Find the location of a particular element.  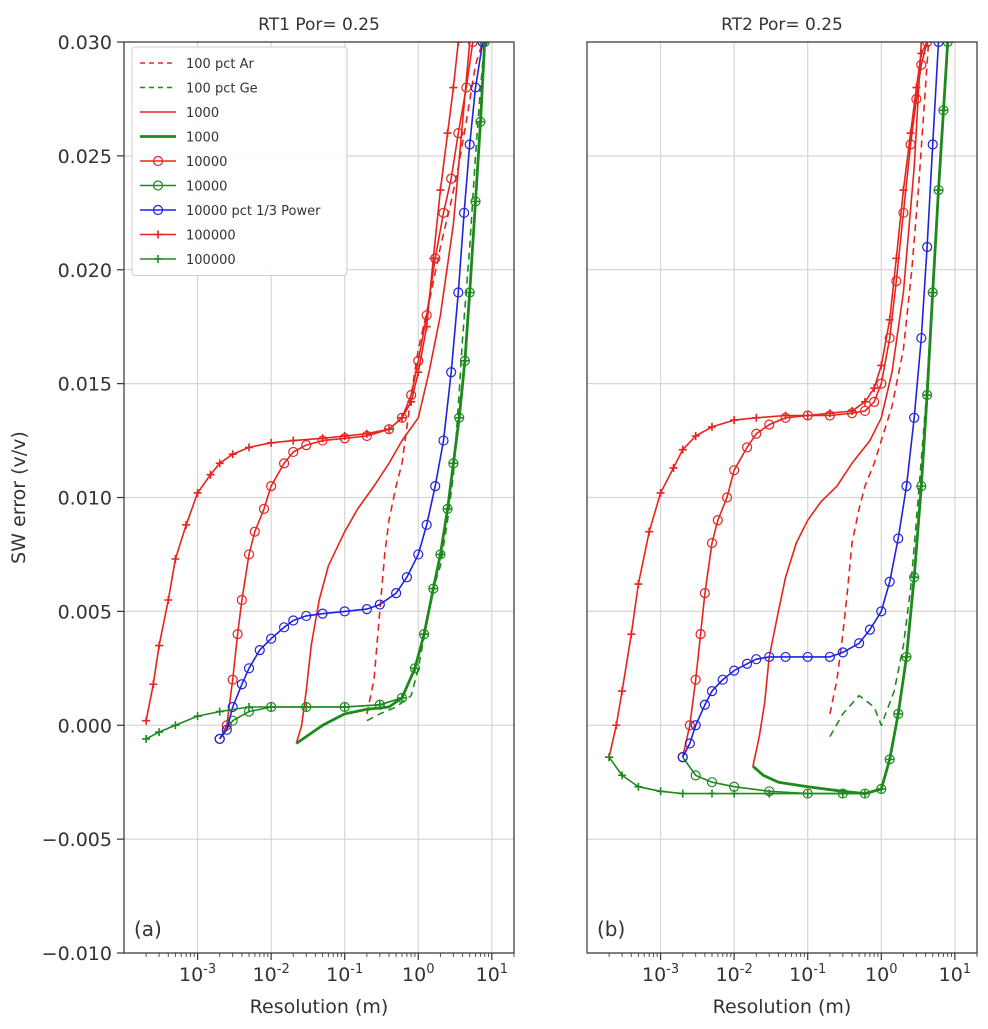

y-axis-label: SW error (v/v) is located at coordinates (19, 497).